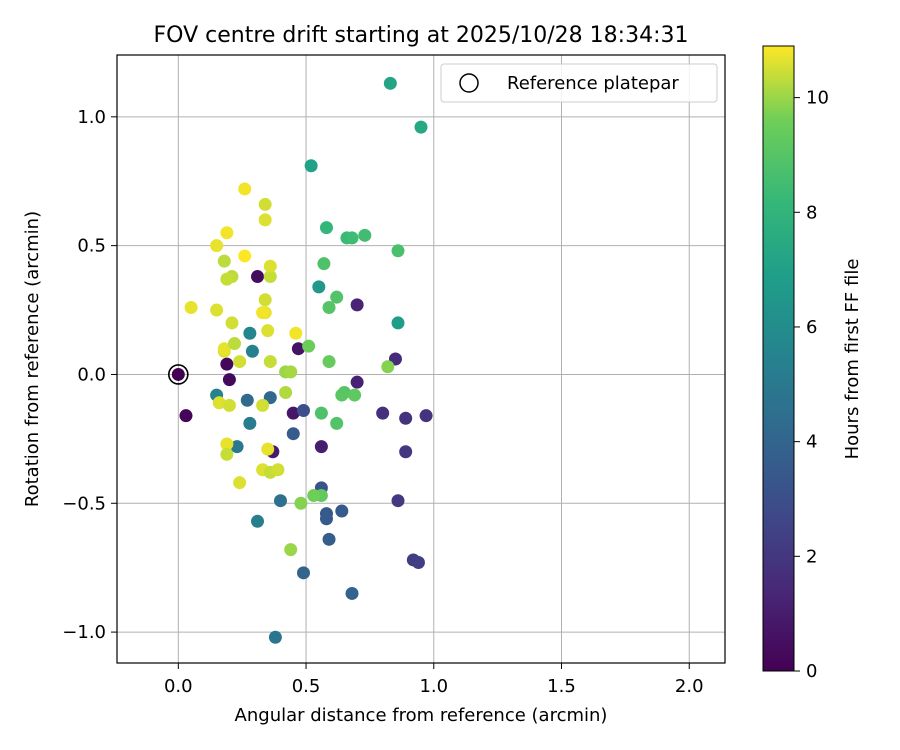 The height and width of the screenshot is (750, 900). I want to click on legend-entry-reference-platepar: Reference platepar, so click(593, 83).